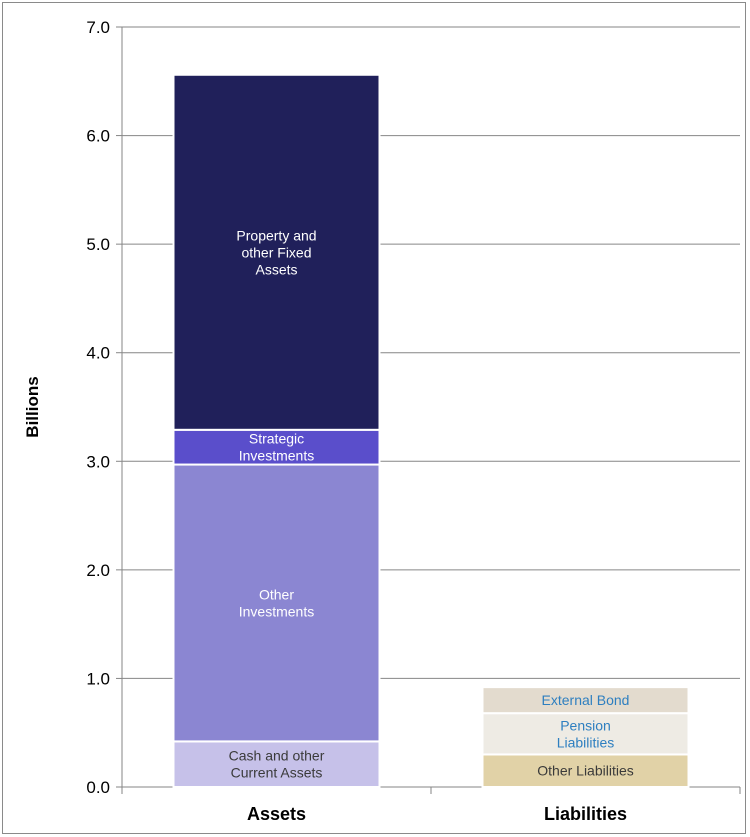 The image size is (750, 837). What do you see at coordinates (98, 244) in the screenshot?
I see `y-tick-label: 5.0` at bounding box center [98, 244].